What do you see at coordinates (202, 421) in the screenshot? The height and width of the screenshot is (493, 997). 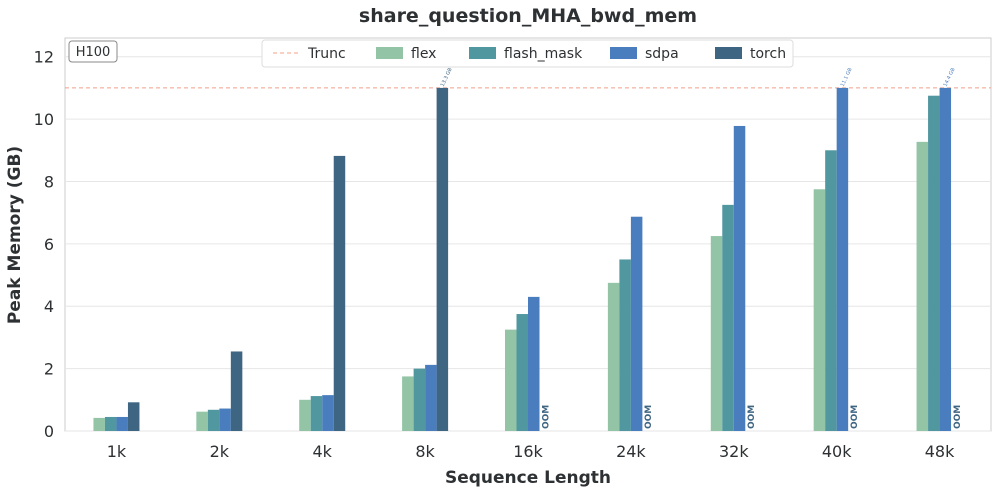 I see `bar-flex-2k` at bounding box center [202, 421].